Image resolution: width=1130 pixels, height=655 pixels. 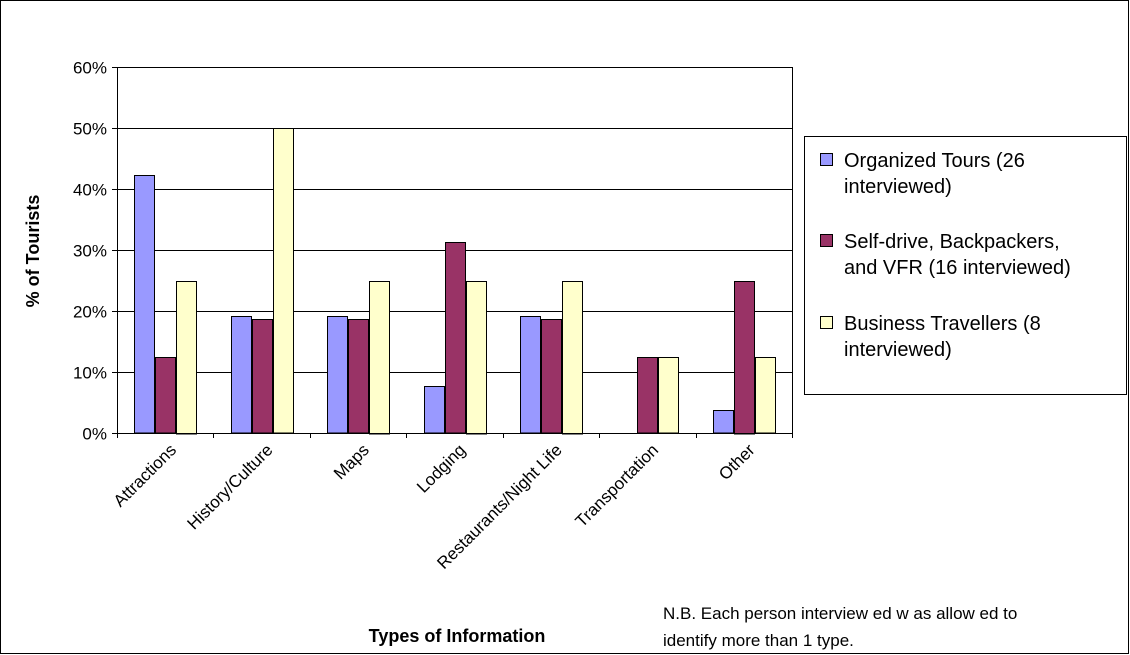 What do you see at coordinates (457, 636) in the screenshot?
I see `x-axis-title: Types of Information` at bounding box center [457, 636].